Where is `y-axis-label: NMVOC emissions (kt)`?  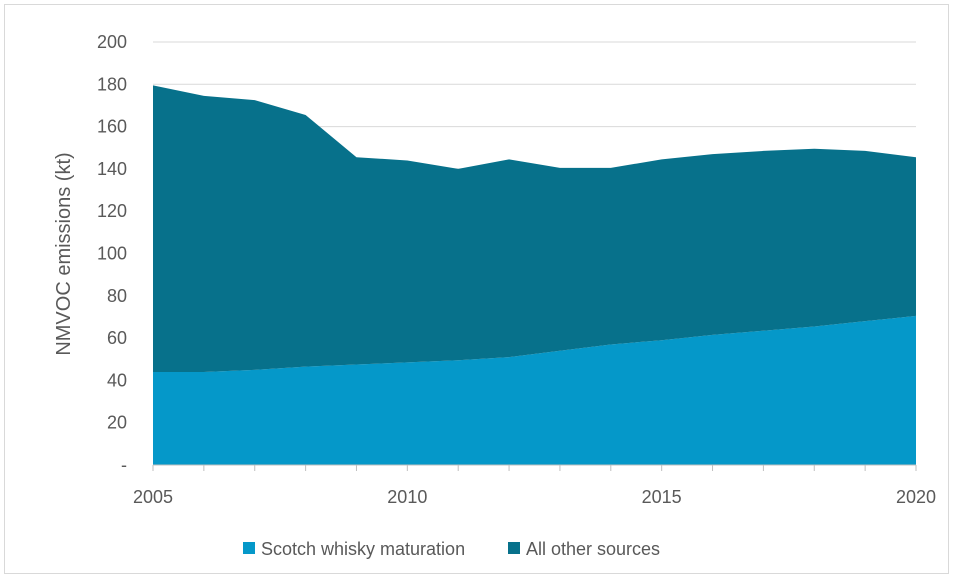 y-axis-label: NMVOC emissions (kt) is located at coordinates (64, 253).